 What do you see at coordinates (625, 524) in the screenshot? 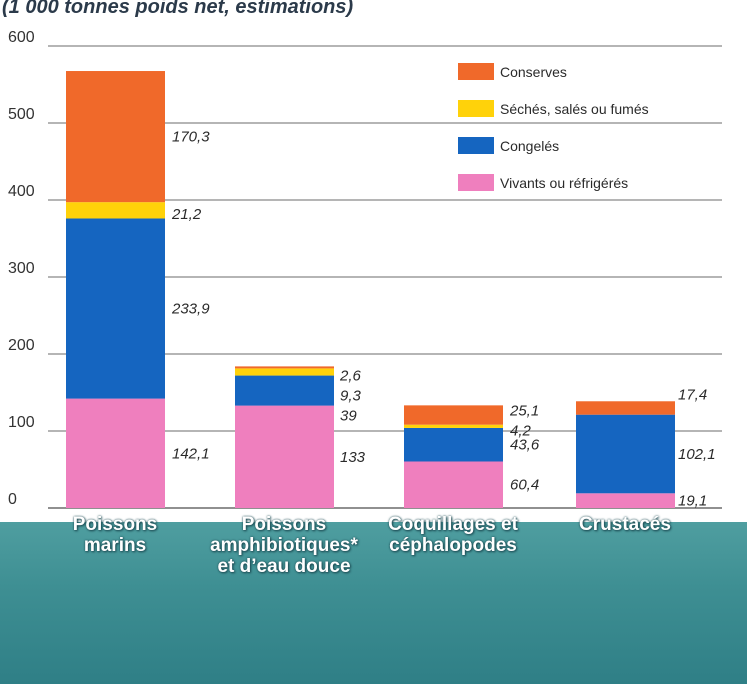
I see `x-category-label: Crustacés` at bounding box center [625, 524].